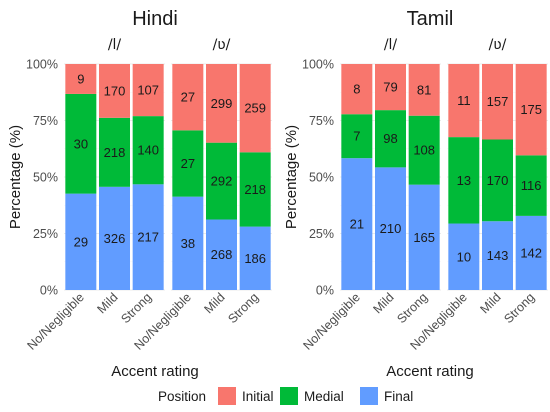 The image size is (550, 412). I want to click on segment-value-label: 13, so click(464, 180).